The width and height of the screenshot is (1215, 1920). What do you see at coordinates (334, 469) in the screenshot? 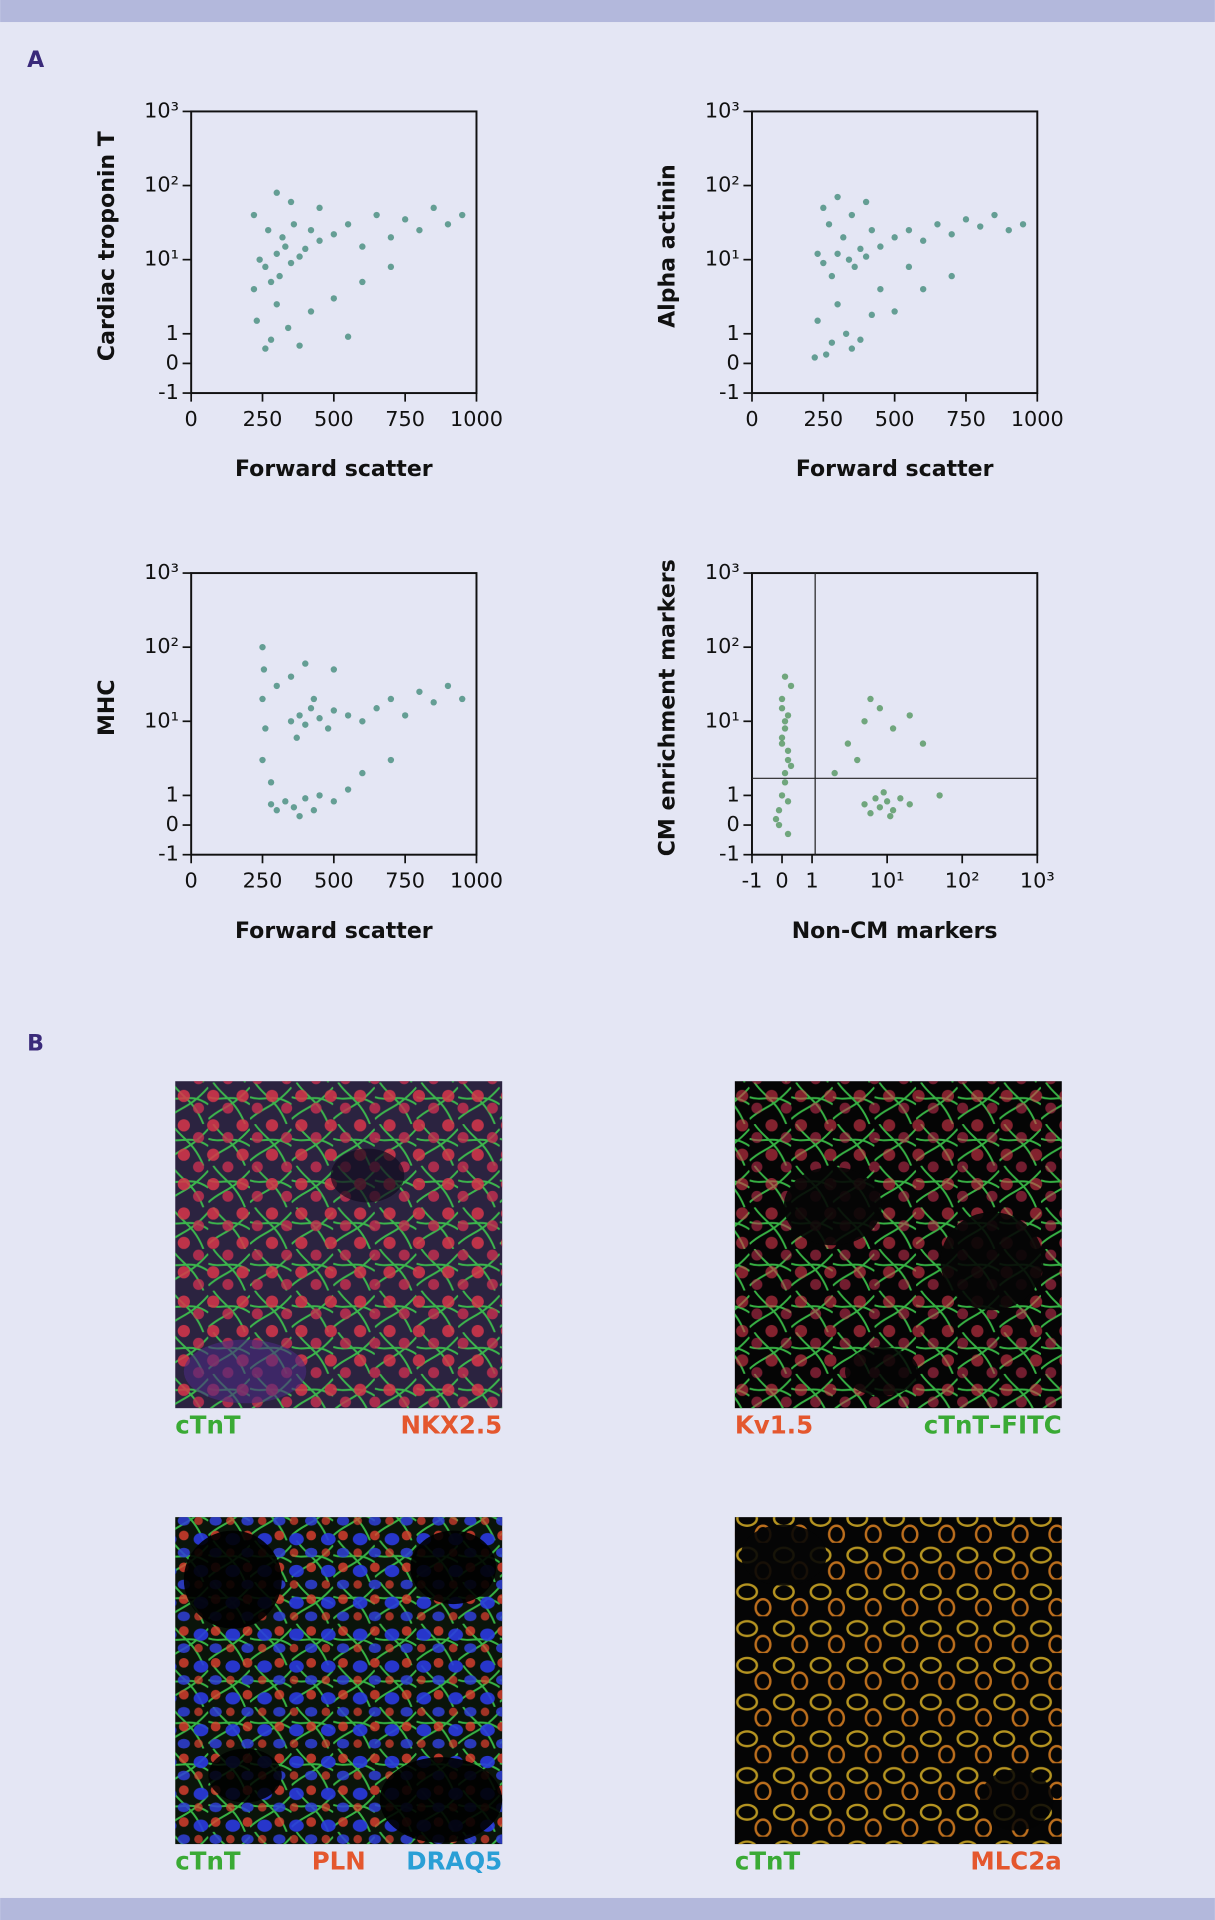
I see `x-axis-title: Forward scatter` at bounding box center [334, 469].